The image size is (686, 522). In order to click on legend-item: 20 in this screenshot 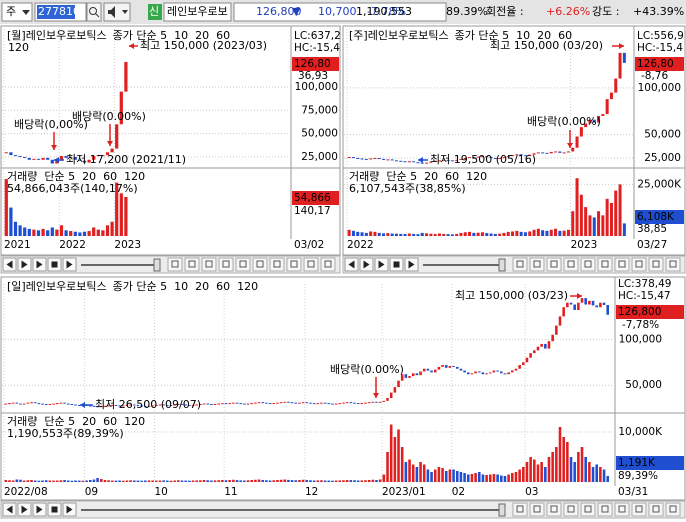, I will do `click(89, 176)`.